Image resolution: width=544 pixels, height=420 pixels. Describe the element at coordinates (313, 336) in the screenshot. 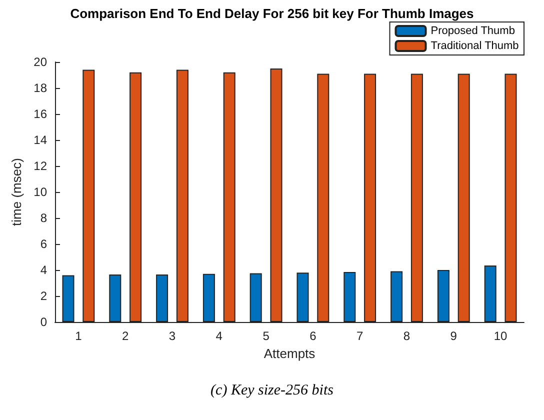

I see `x-tick-label: 6` at that location.